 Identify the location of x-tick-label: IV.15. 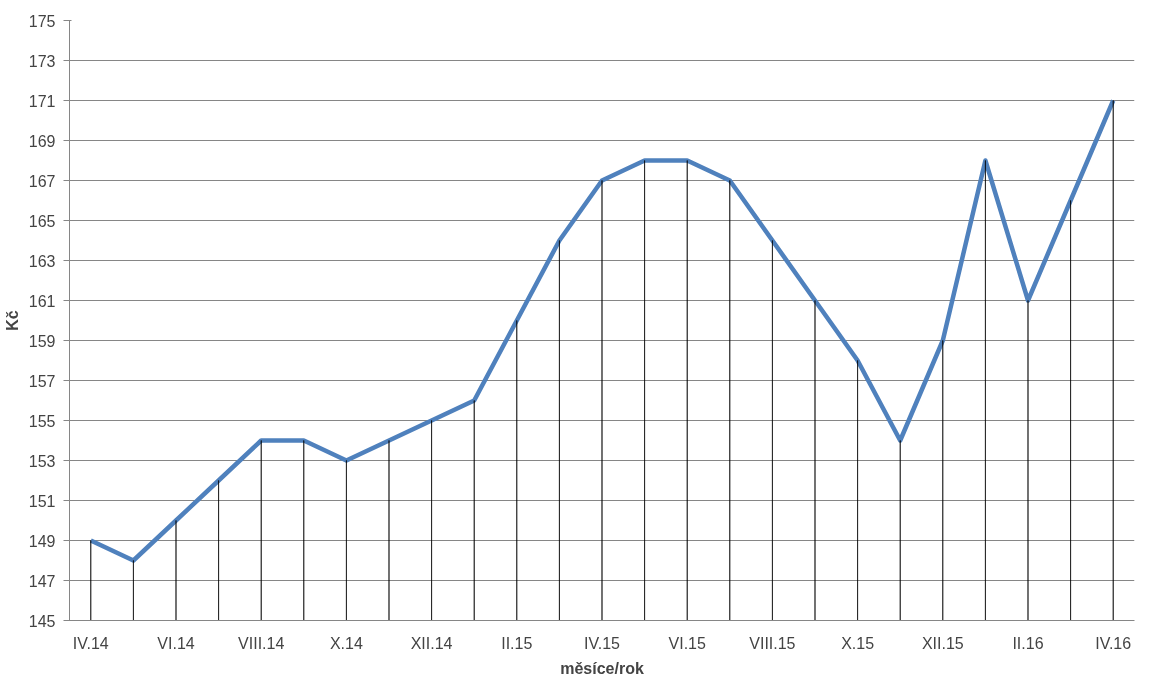
(602, 643).